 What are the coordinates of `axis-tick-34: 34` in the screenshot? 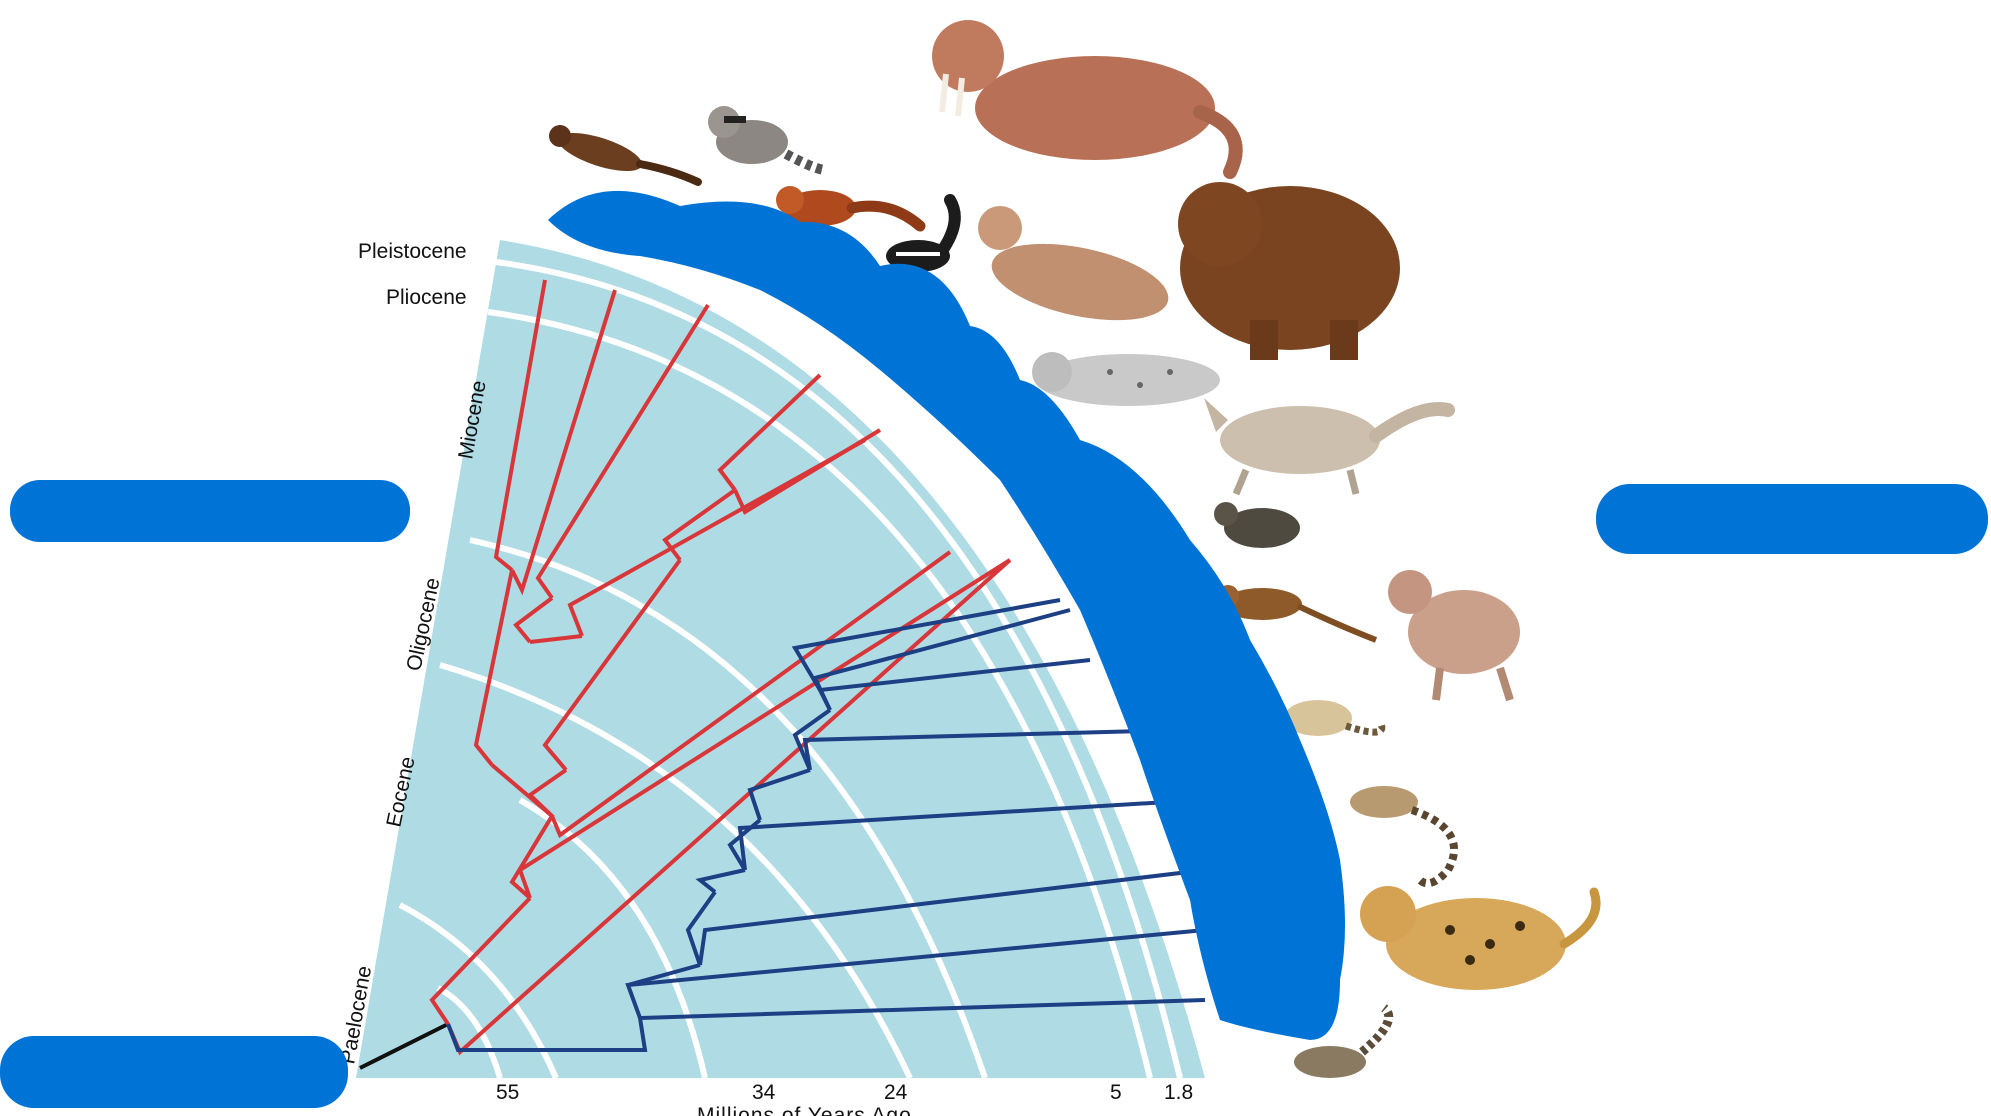 It's located at (764, 1092).